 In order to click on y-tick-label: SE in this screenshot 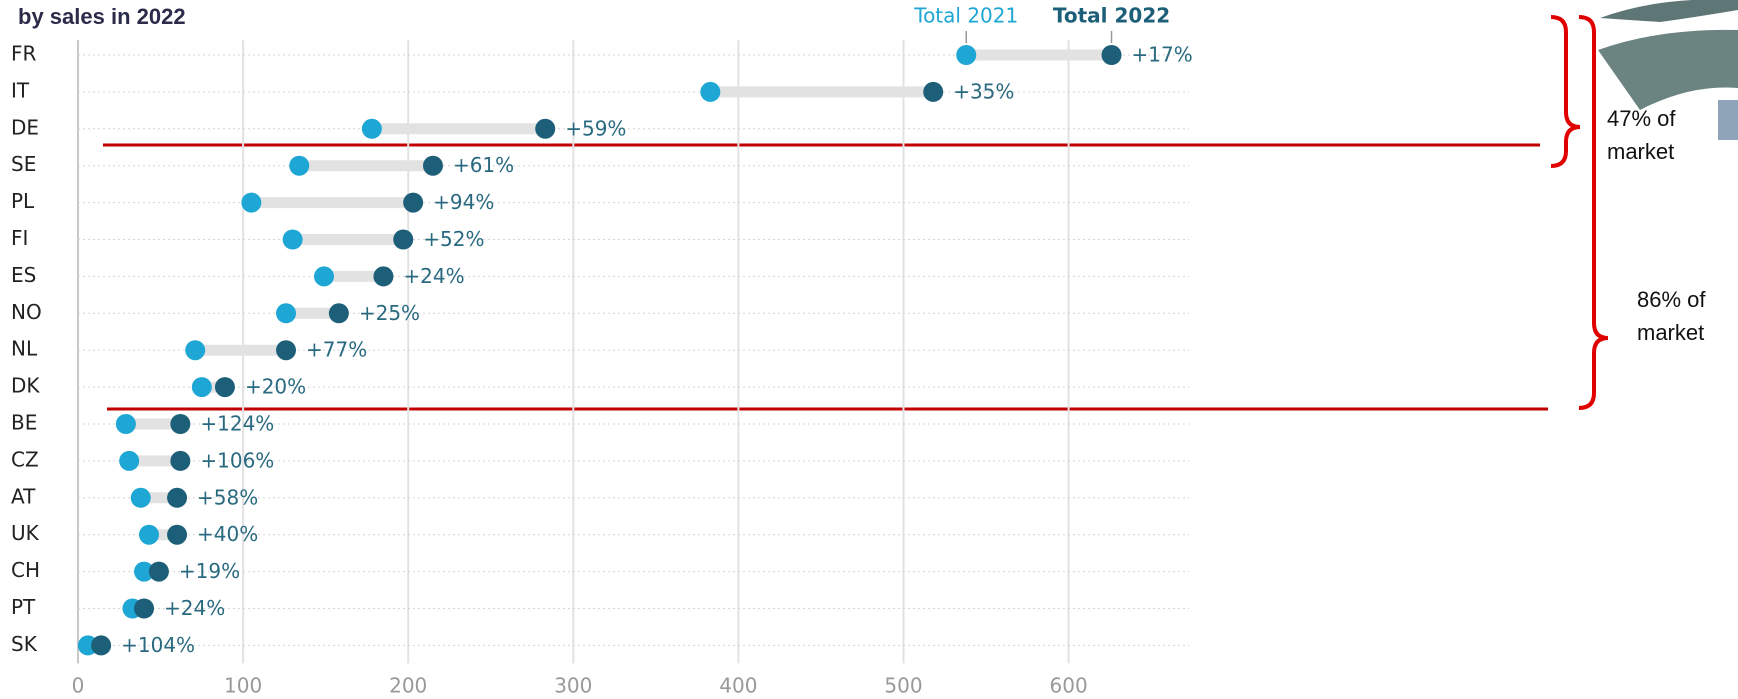, I will do `click(23, 164)`.